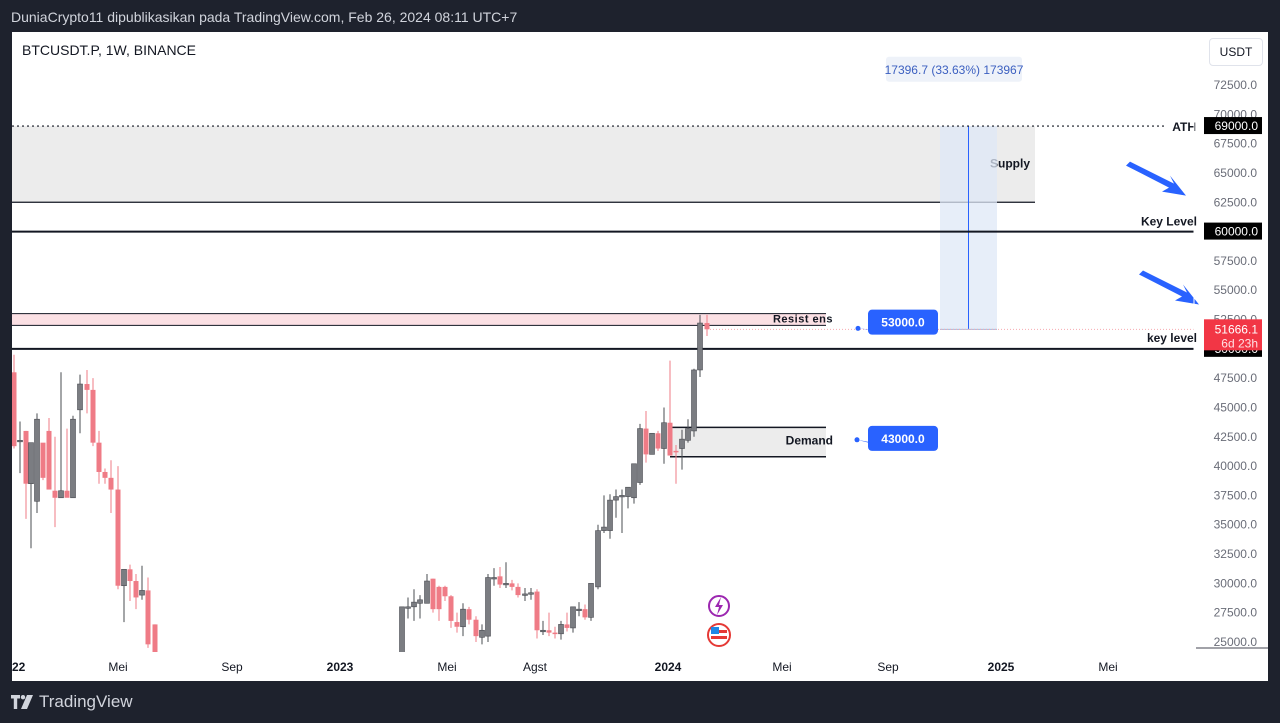  What do you see at coordinates (1001, 667) in the screenshot?
I see `time-tick: 2025` at bounding box center [1001, 667].